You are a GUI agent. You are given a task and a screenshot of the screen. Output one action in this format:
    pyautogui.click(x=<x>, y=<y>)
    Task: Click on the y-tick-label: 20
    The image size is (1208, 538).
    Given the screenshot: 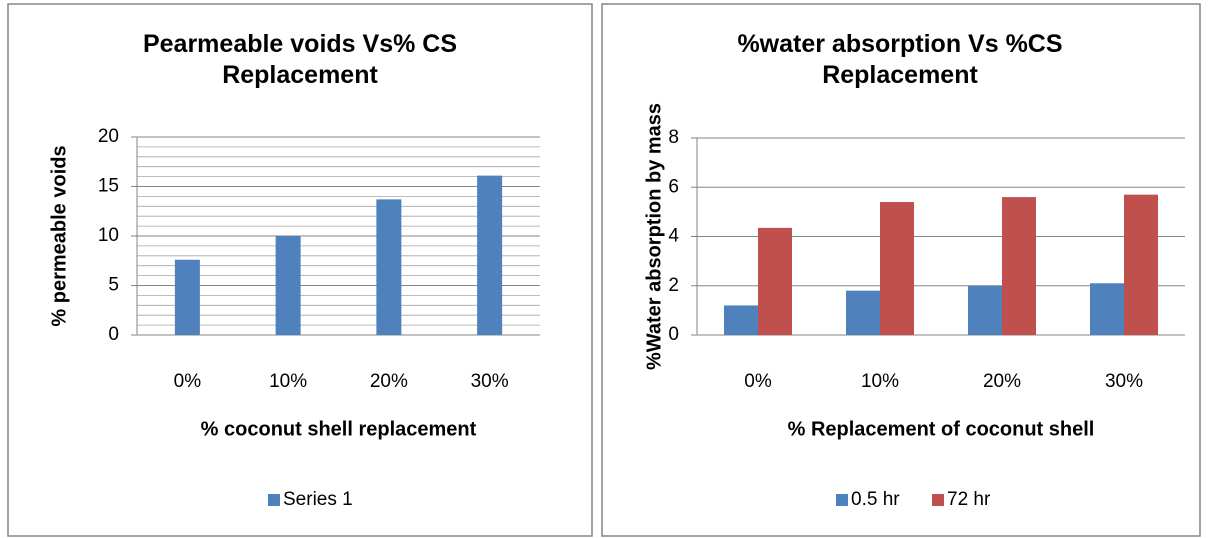 What is the action you would take?
    pyautogui.click(x=108, y=136)
    